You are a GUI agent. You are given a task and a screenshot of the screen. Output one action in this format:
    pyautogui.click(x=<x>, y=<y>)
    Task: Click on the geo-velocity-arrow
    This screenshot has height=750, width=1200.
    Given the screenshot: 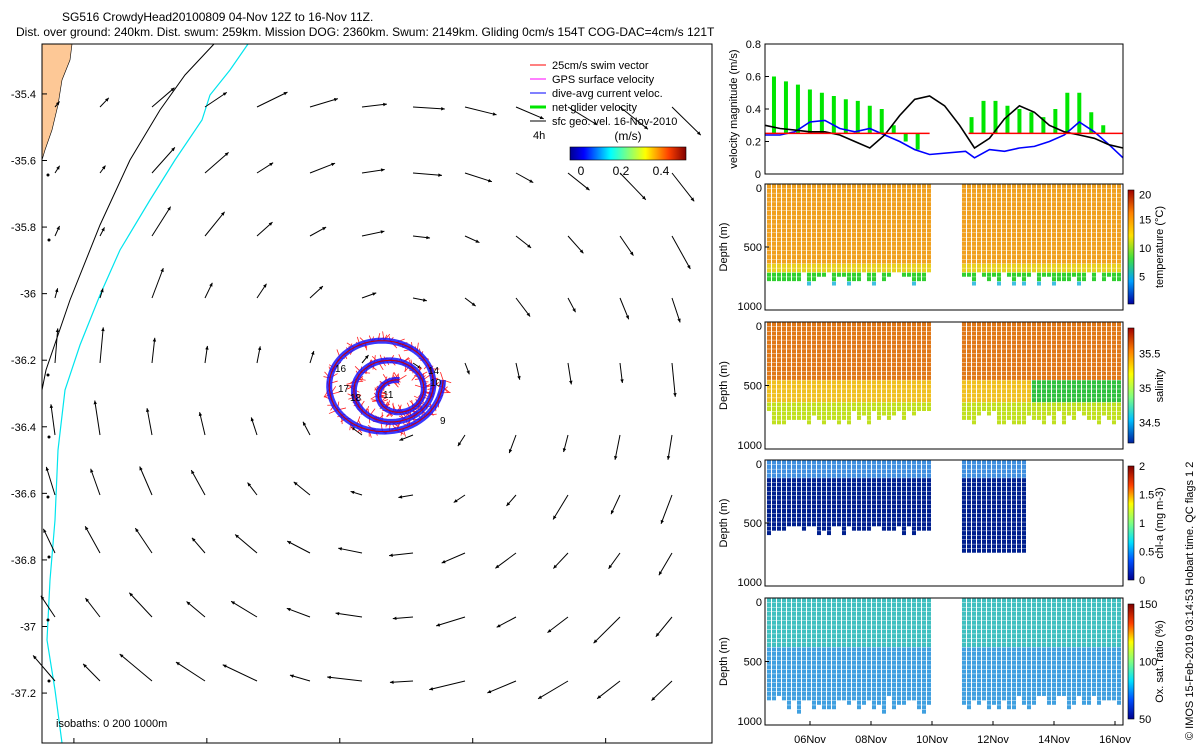 What is the action you would take?
    pyautogui.click(x=683, y=187)
    